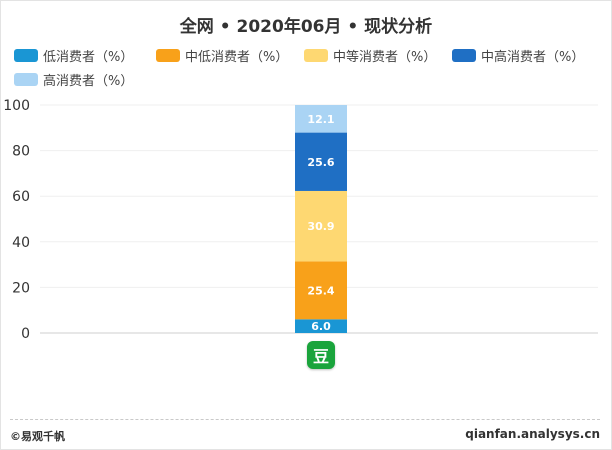  I want to click on y-tick-label: 100, so click(16, 106).